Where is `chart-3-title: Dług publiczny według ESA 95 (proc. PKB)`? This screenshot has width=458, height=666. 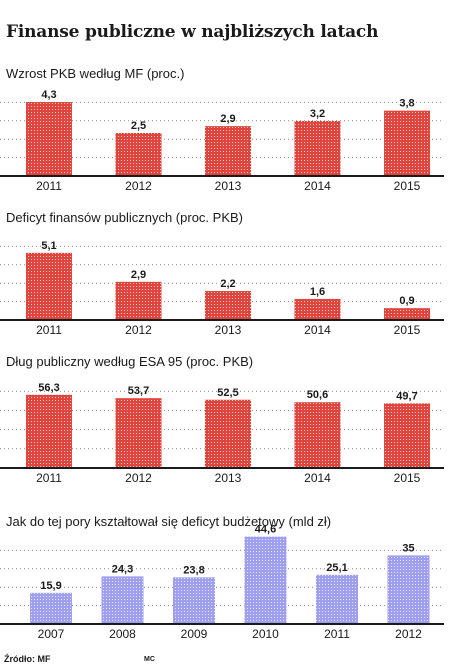 chart-3-title: Dług publiczny według ESA 95 (proc. PKB) is located at coordinates (130, 361).